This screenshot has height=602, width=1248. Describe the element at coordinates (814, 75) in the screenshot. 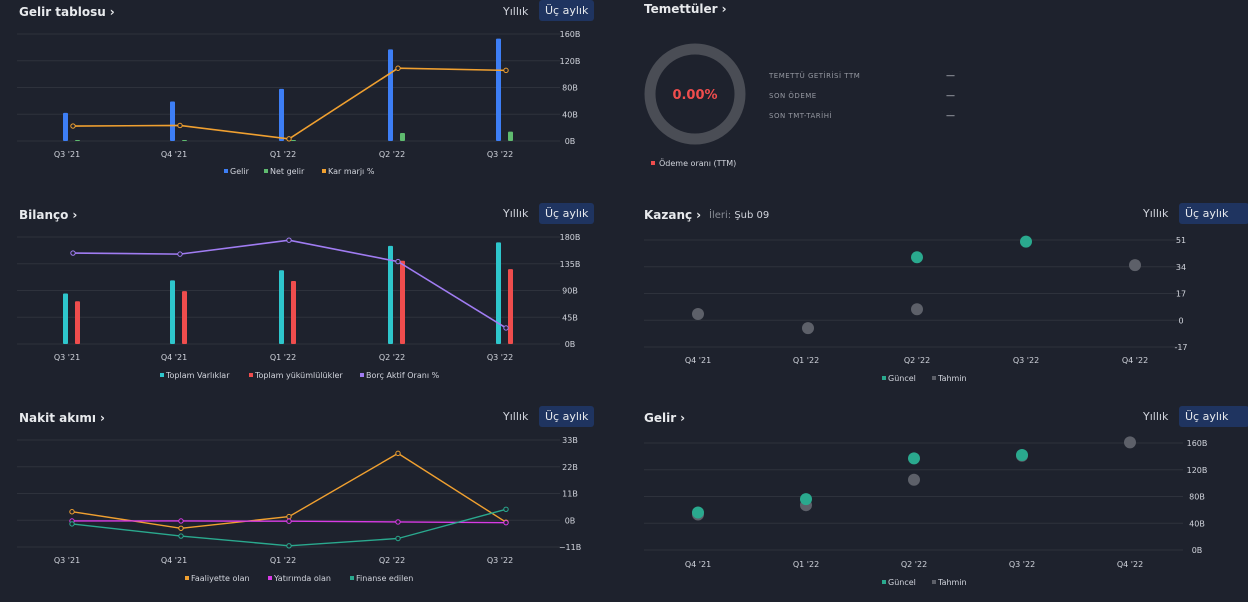

I see `dividend-row-label: TEMETTÜ GETİRİSİ TTM` at that location.